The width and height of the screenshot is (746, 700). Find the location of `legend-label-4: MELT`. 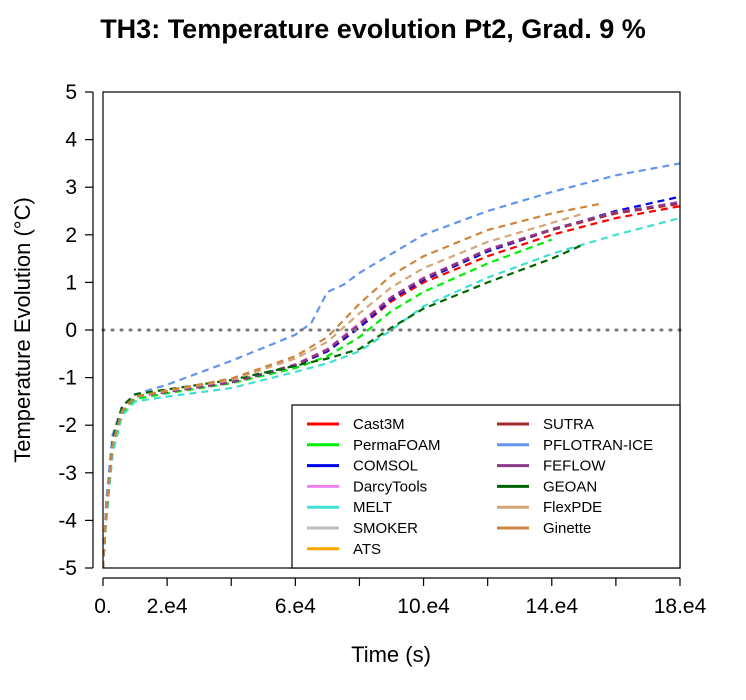

legend-label-4: MELT is located at coordinates (372, 507).